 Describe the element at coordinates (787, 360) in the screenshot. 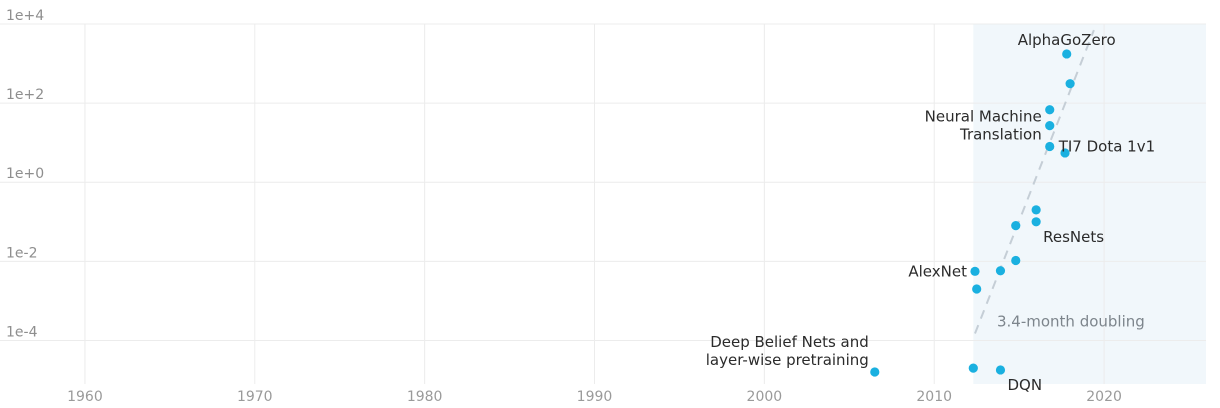

I see `point-label-line: layer-wise pretraining` at that location.